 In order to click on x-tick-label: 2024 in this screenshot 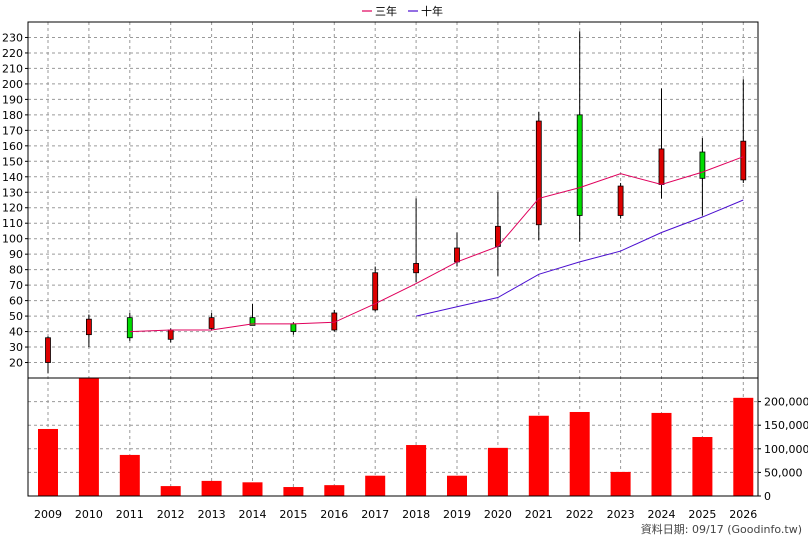, I will do `click(662, 514)`.